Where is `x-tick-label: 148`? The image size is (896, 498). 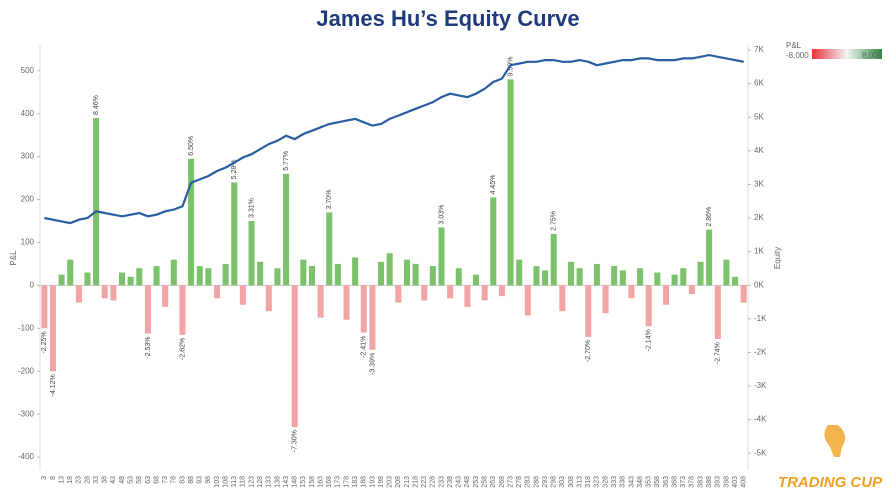 x-tick-label: 148 is located at coordinates (295, 482).